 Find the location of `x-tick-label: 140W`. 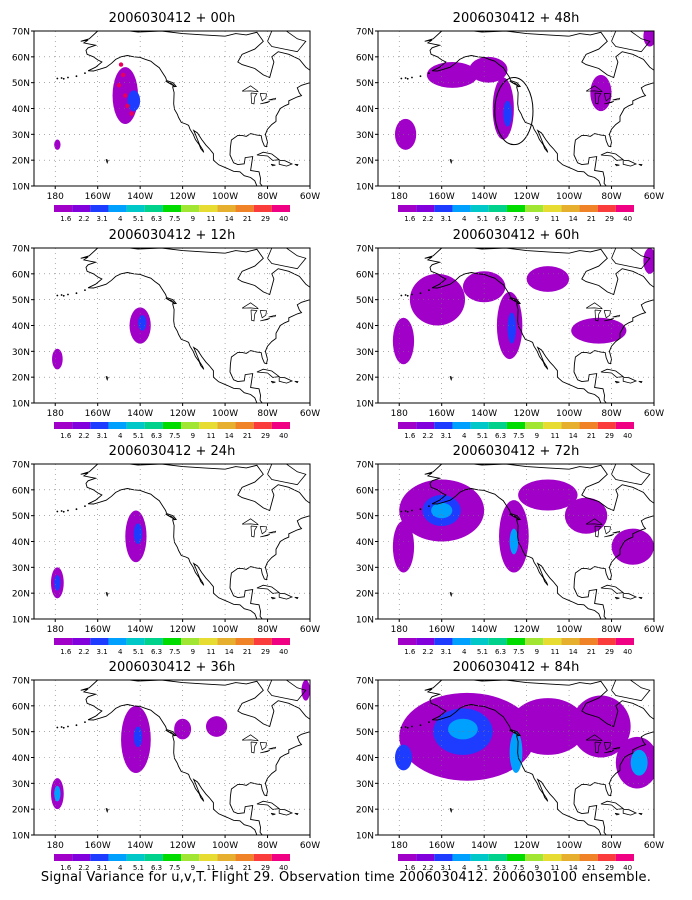

x-tick-label: 140W is located at coordinates (140, 414).